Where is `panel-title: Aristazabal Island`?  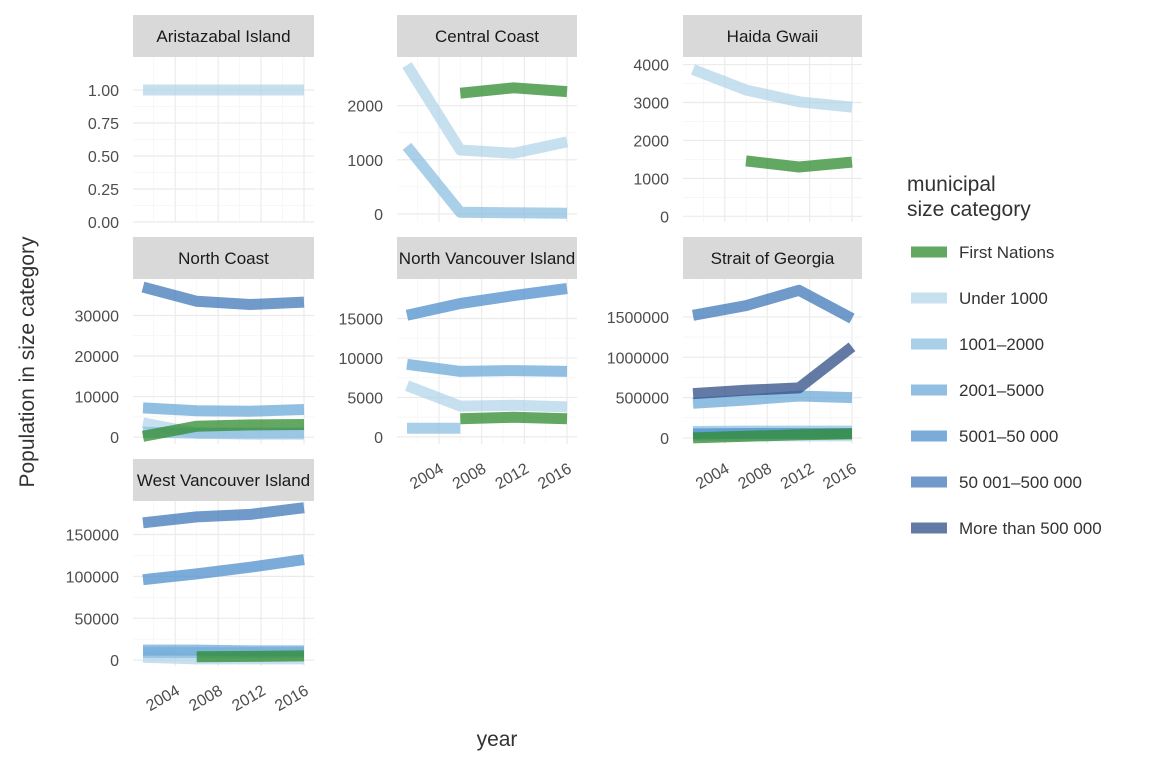 panel-title: Aristazabal Island is located at coordinates (223, 36).